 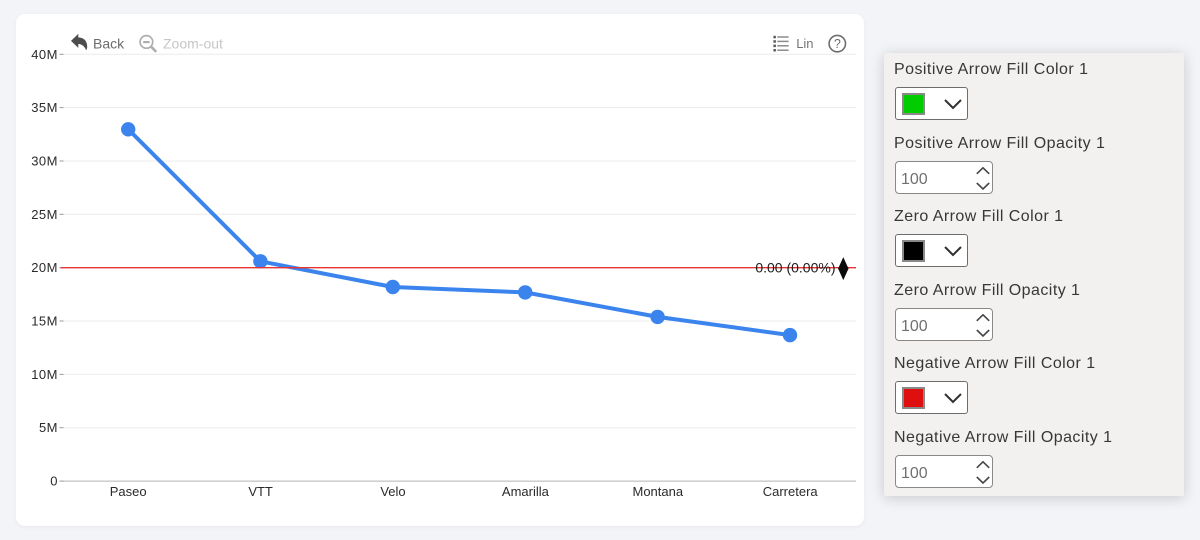 I want to click on svg-text: Amarilla, so click(x=526, y=491).